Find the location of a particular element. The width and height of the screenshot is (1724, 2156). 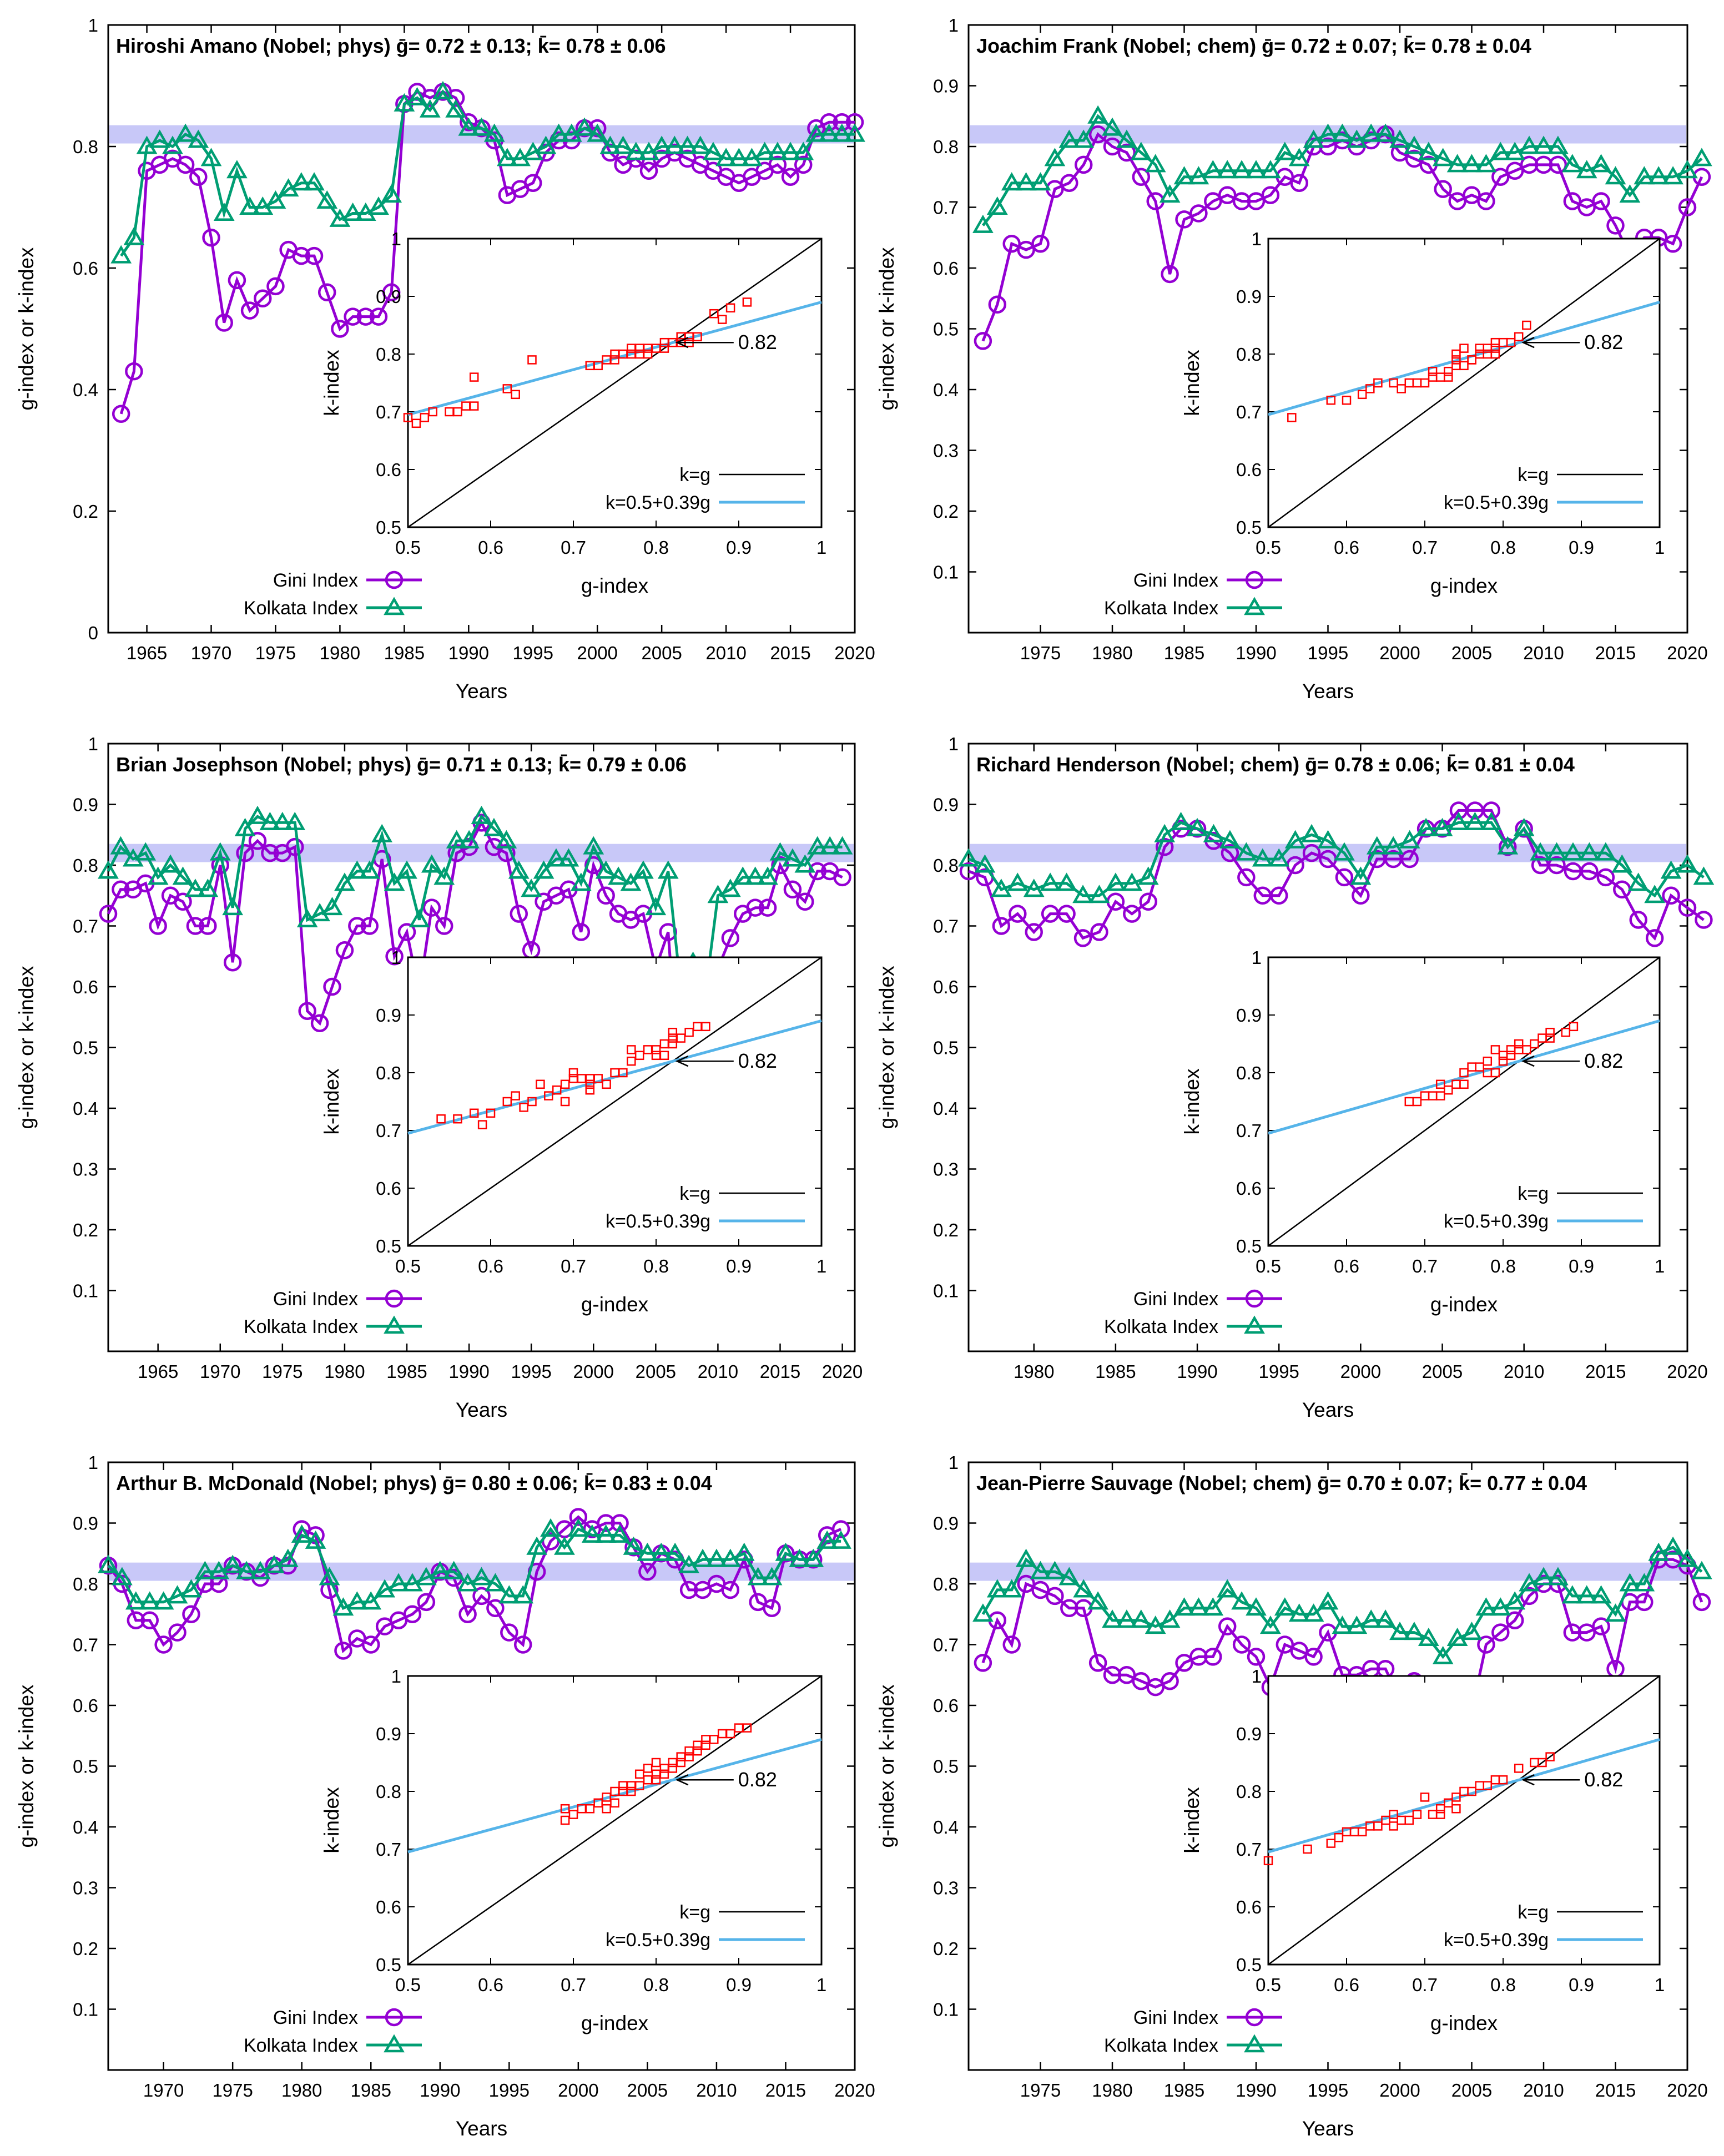

inset-y-tick-label: 0.6 is located at coordinates (1249, 1188).